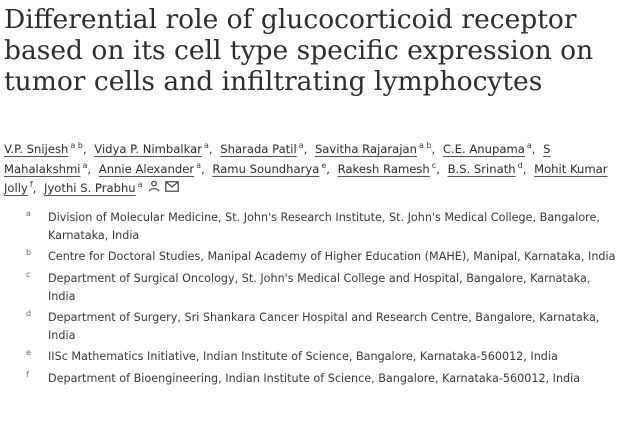  Describe the element at coordinates (28, 213) in the screenshot. I see `affiliation-key: a` at that location.